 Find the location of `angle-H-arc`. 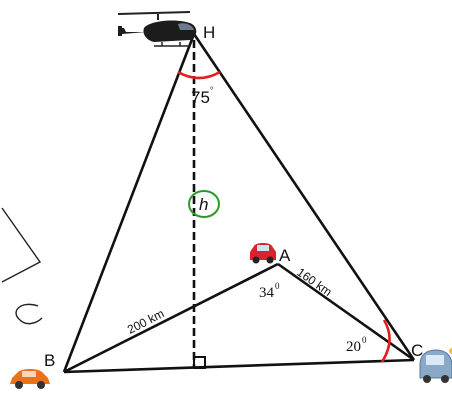

angle-H-arc is located at coordinates (199, 75).